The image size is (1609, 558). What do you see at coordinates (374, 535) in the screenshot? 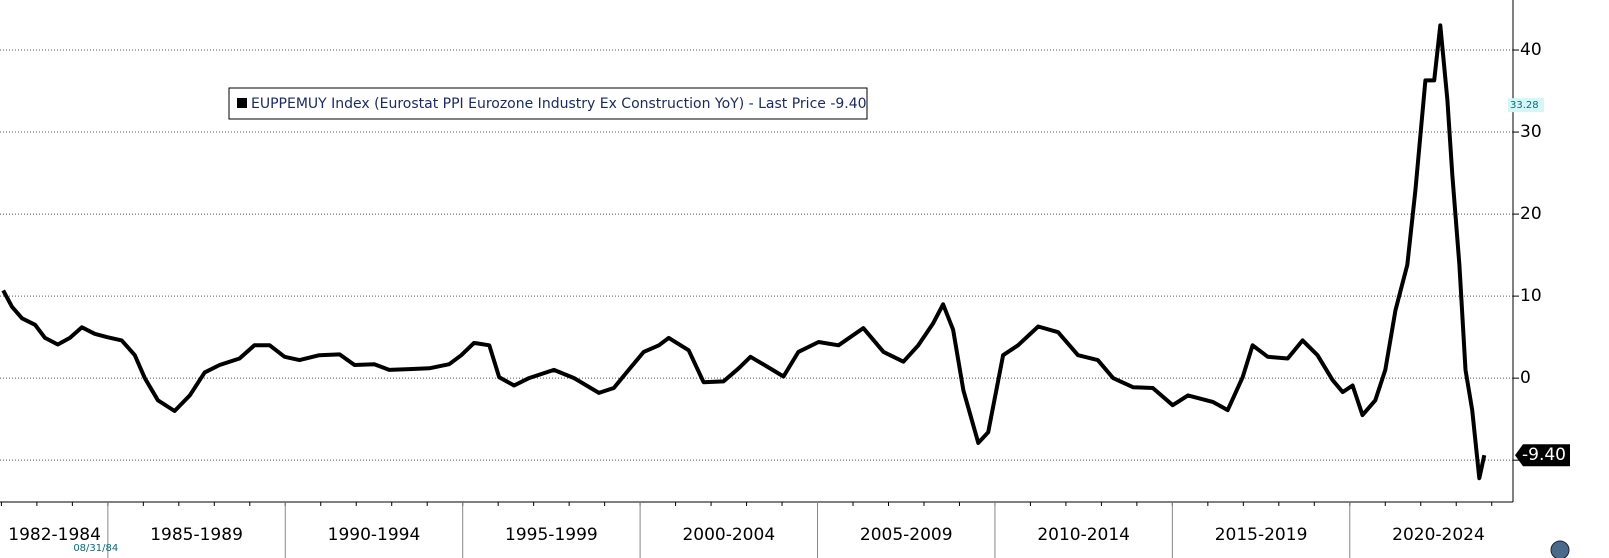
I see `x-band-label: 1990-1994` at bounding box center [374, 535].